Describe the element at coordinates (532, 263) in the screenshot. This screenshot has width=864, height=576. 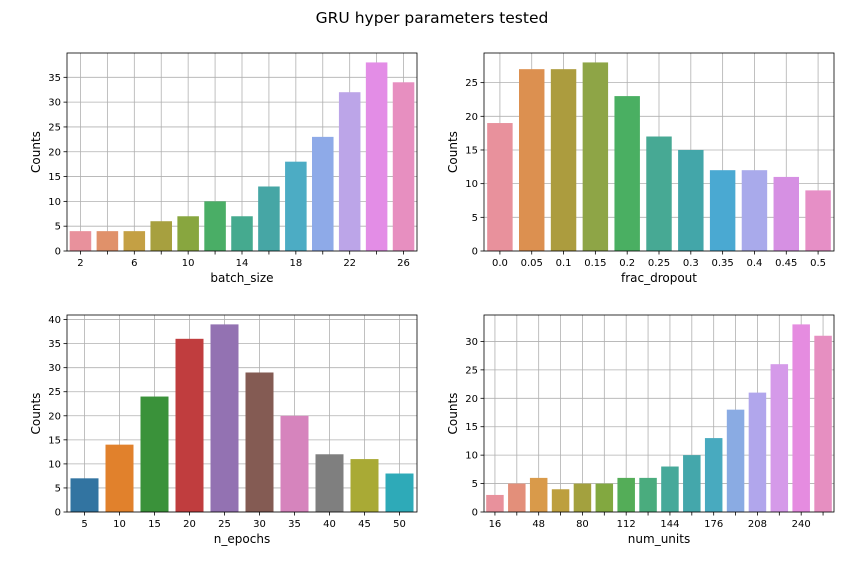
I see `x-tick-label: 0.05` at that location.